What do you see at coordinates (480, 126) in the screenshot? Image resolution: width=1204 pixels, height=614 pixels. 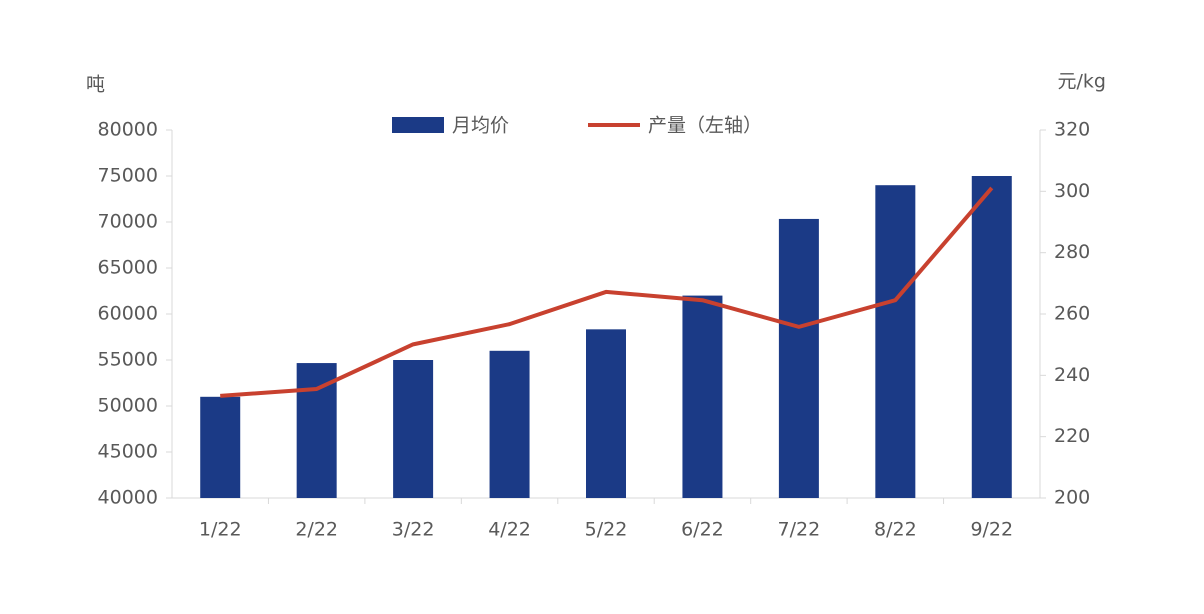 I see `legend-label: 月均价` at bounding box center [480, 126].